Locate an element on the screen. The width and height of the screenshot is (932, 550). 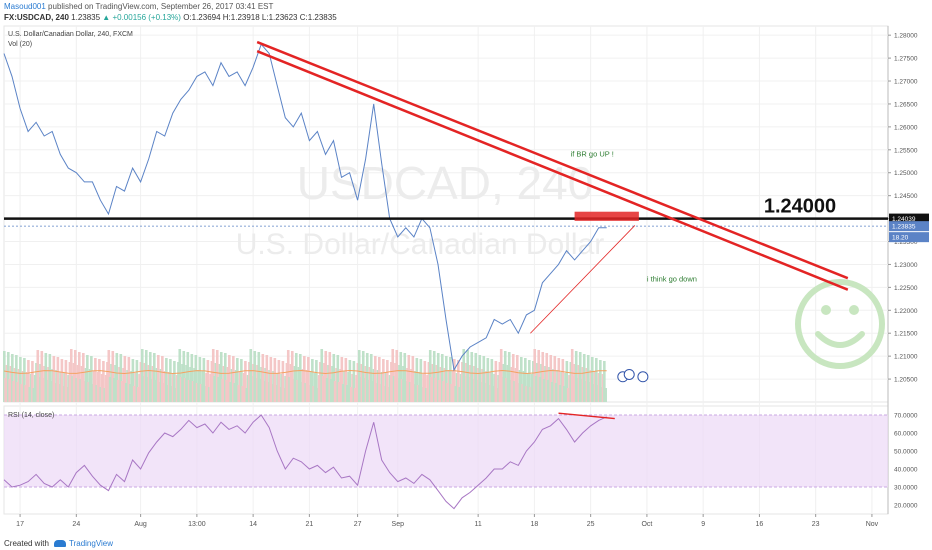
tradingview-link: TradingView is located at coordinates (83, 543).